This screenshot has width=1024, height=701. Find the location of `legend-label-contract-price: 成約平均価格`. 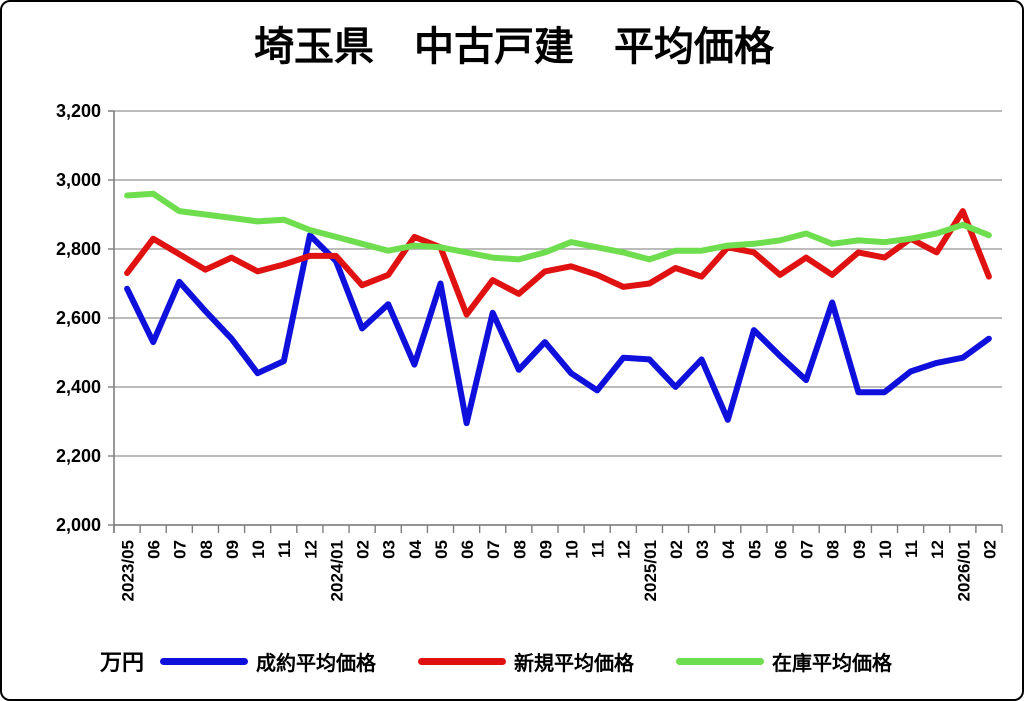

legend-label-contract-price: 成約平均価格 is located at coordinates (316, 663).